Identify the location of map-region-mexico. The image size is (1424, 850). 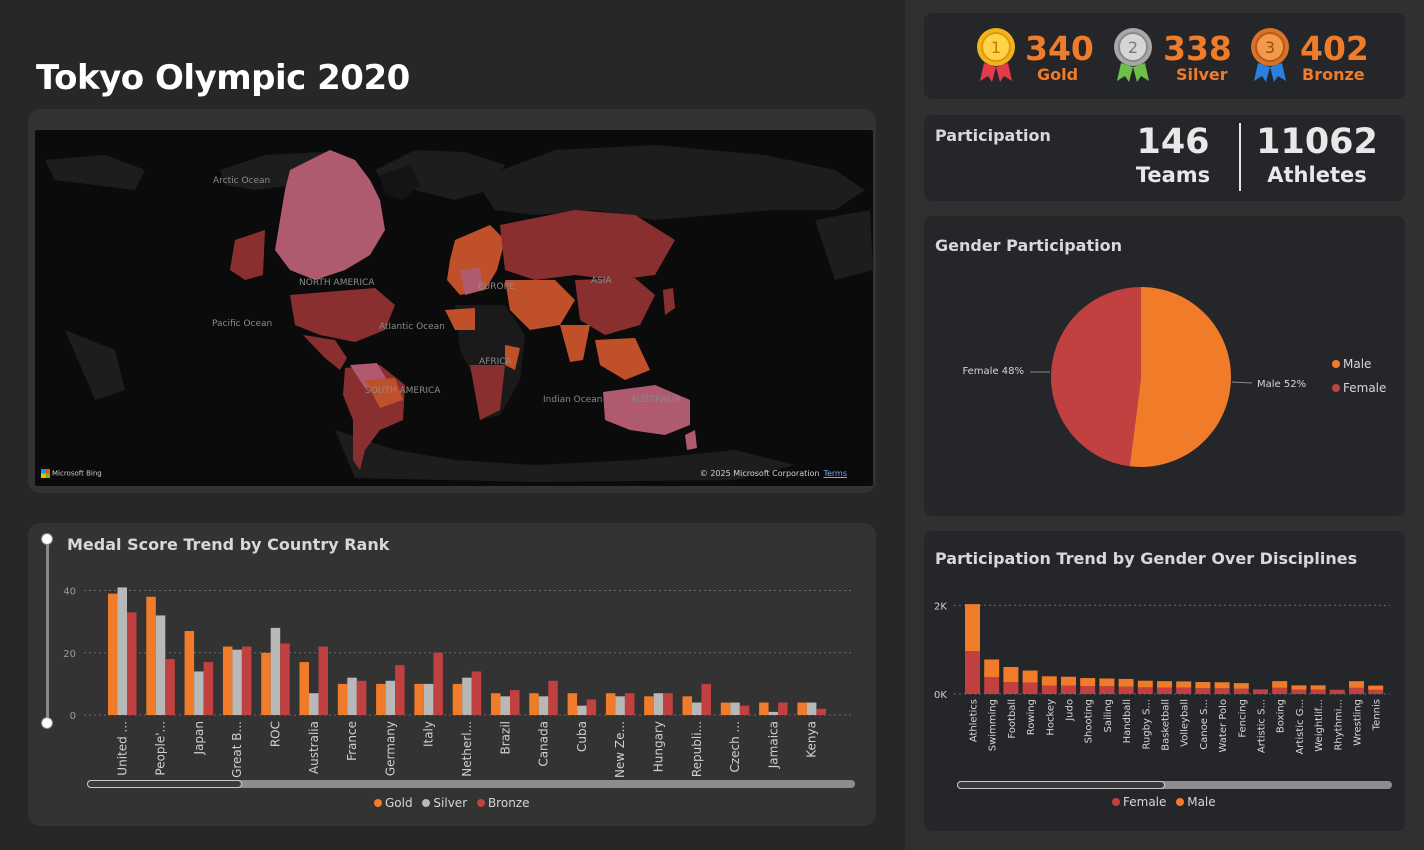
(325, 352).